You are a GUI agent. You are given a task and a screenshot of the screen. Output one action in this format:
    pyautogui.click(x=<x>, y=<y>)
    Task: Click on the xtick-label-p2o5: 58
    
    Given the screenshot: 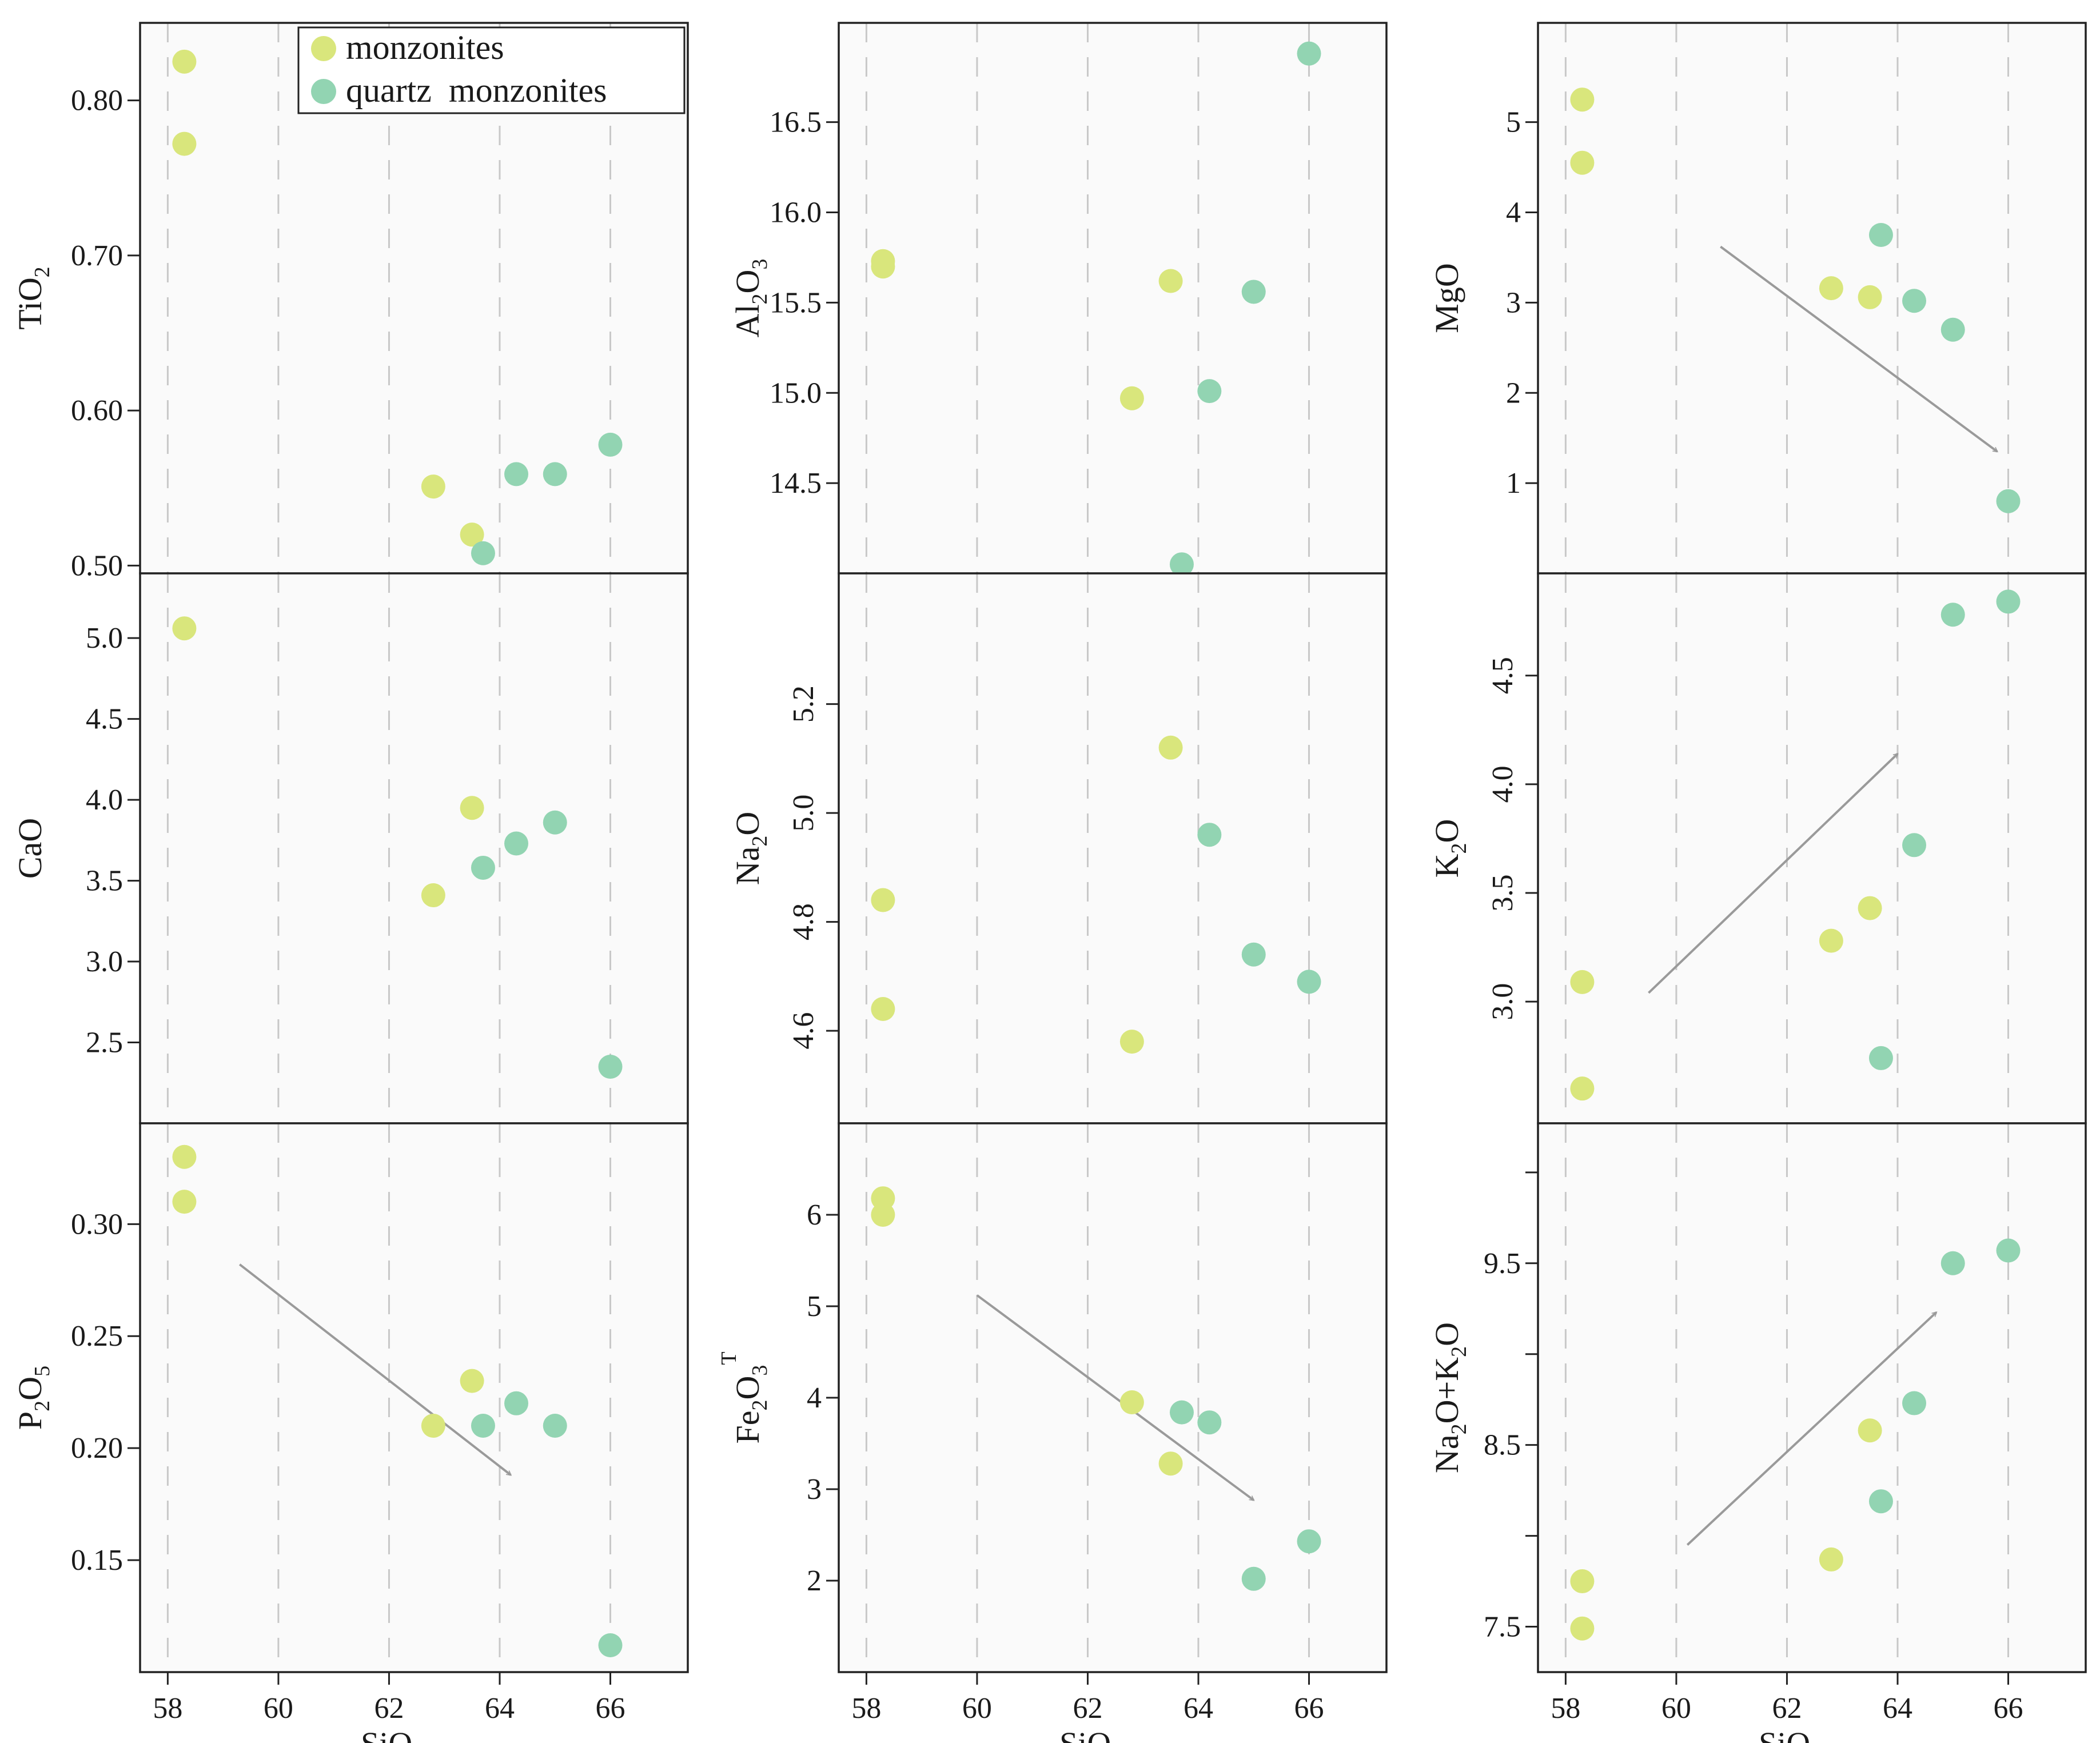 What is the action you would take?
    pyautogui.click(x=167, y=1708)
    